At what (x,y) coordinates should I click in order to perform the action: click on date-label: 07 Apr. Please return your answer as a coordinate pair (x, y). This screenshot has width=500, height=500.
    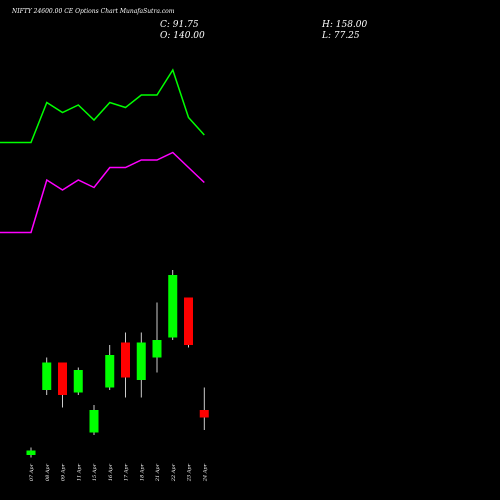
    Looking at the image, I should click on (32, 472).